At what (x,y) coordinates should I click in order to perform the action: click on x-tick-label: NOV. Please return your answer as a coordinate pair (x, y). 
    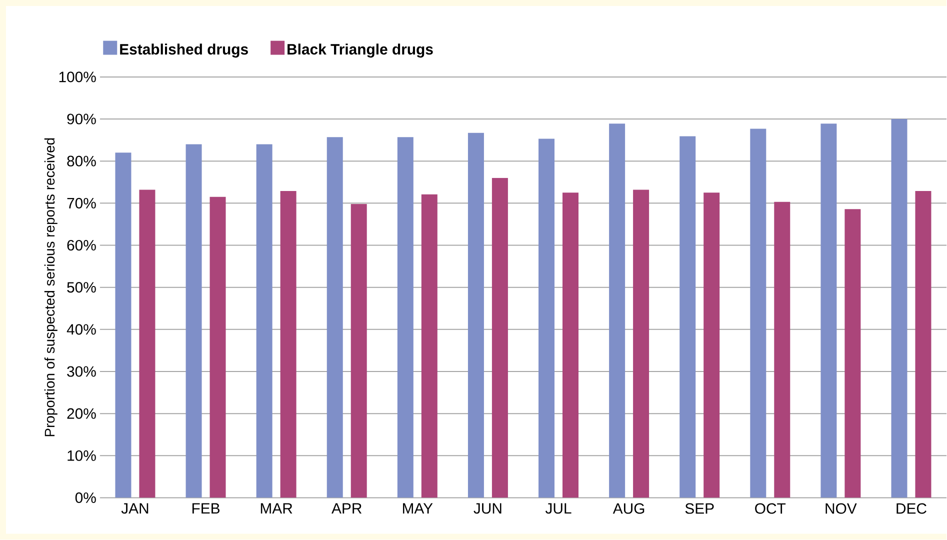
    Looking at the image, I should click on (841, 508).